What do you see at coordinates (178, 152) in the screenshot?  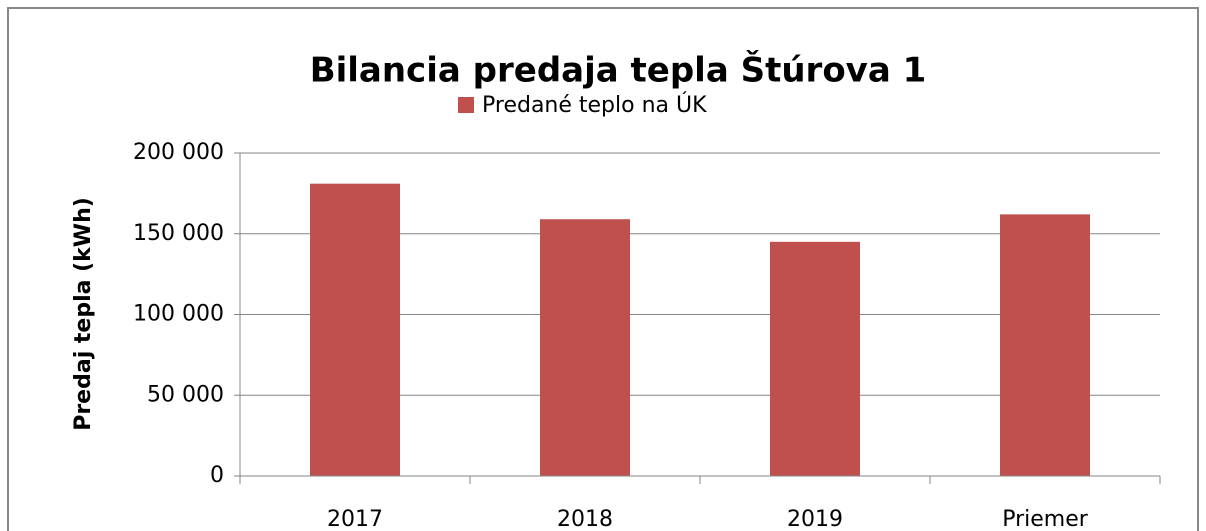 I see `y-tick-label: 200 000` at bounding box center [178, 152].